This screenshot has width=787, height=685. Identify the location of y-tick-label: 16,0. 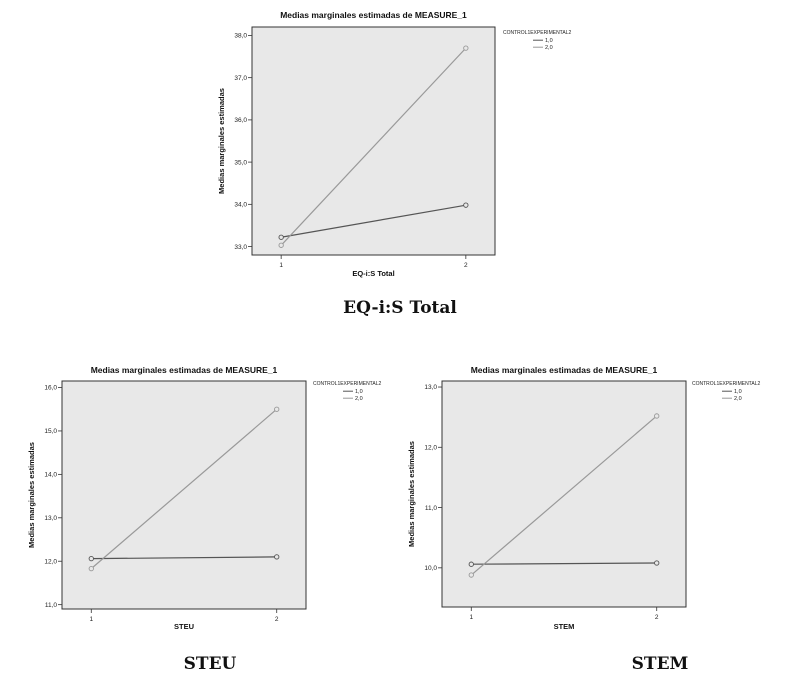
(50, 388).